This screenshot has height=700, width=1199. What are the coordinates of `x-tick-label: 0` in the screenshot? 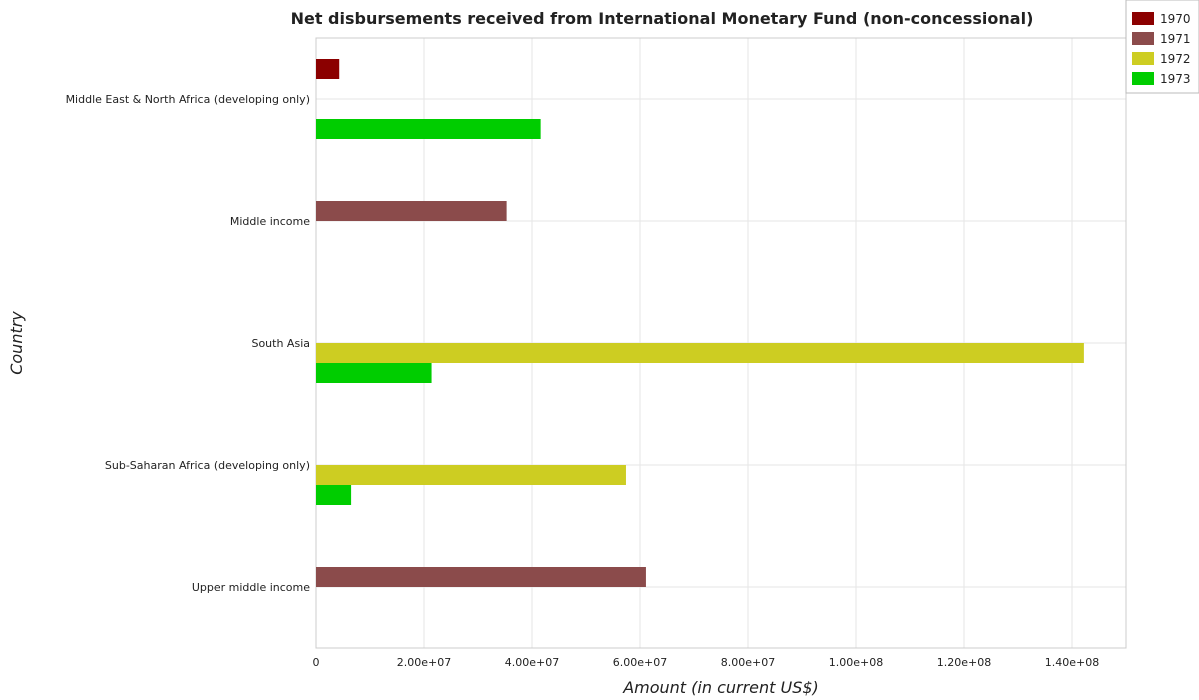 It's located at (316, 662).